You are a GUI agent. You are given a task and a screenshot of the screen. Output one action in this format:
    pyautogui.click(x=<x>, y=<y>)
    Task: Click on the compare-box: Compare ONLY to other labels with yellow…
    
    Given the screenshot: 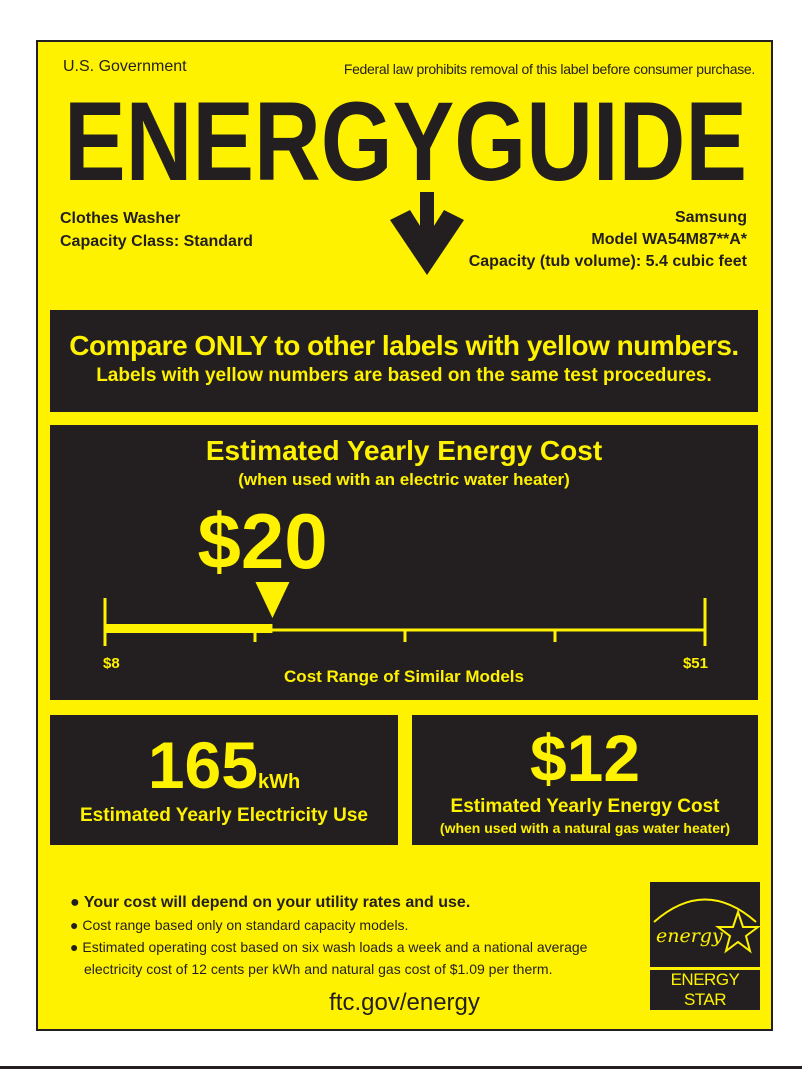 What is the action you would take?
    pyautogui.click(x=404, y=361)
    